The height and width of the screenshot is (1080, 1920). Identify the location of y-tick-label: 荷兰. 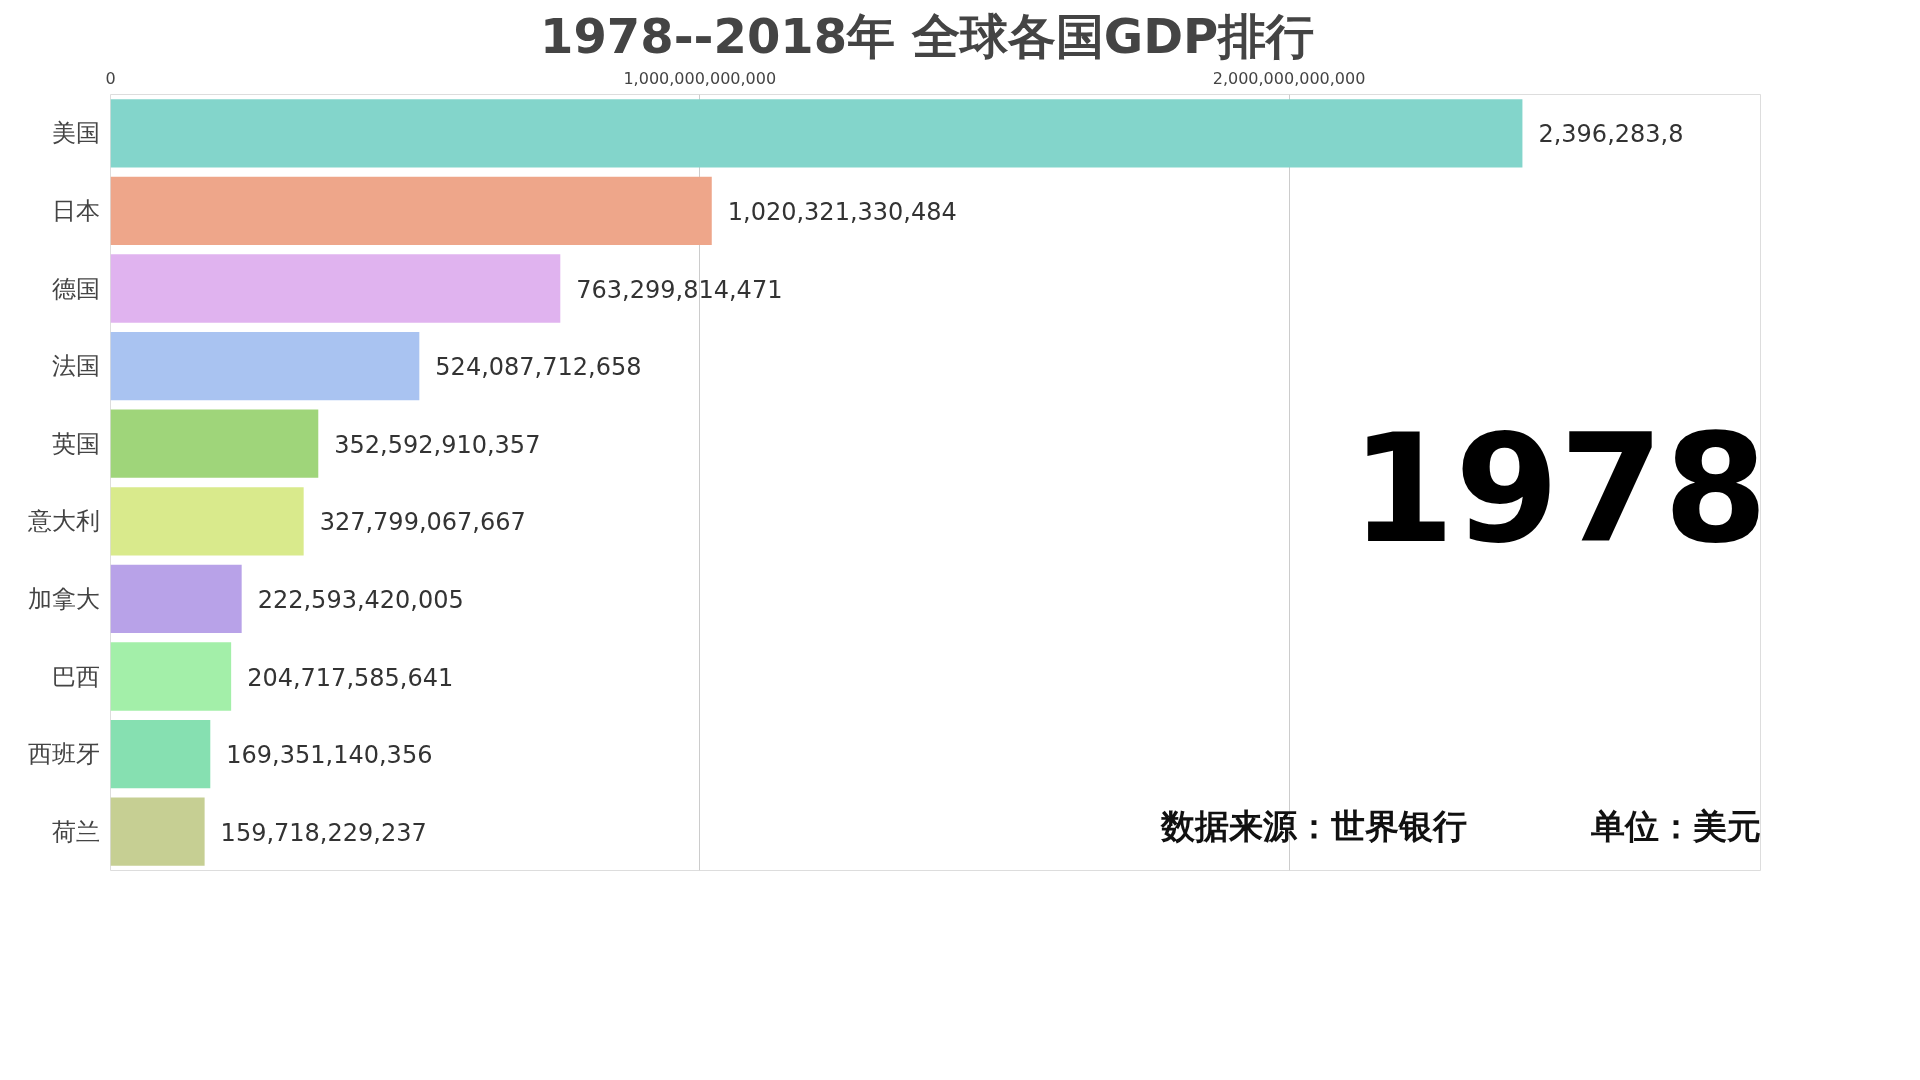
(75, 831).